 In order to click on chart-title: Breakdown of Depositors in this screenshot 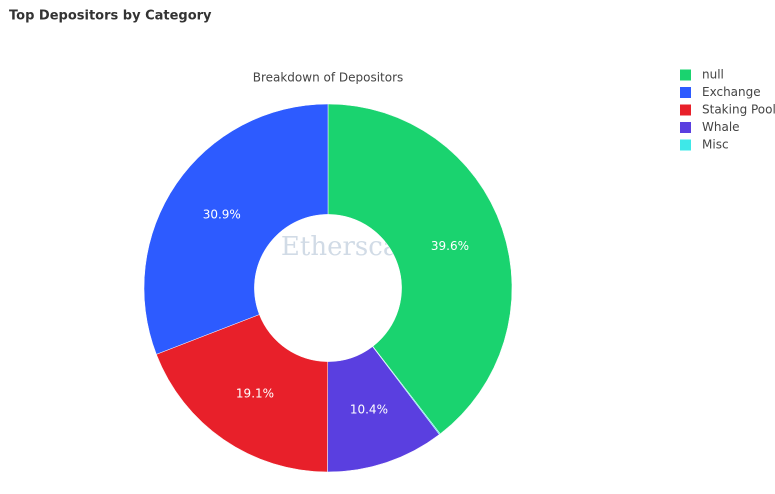, I will do `click(328, 78)`.